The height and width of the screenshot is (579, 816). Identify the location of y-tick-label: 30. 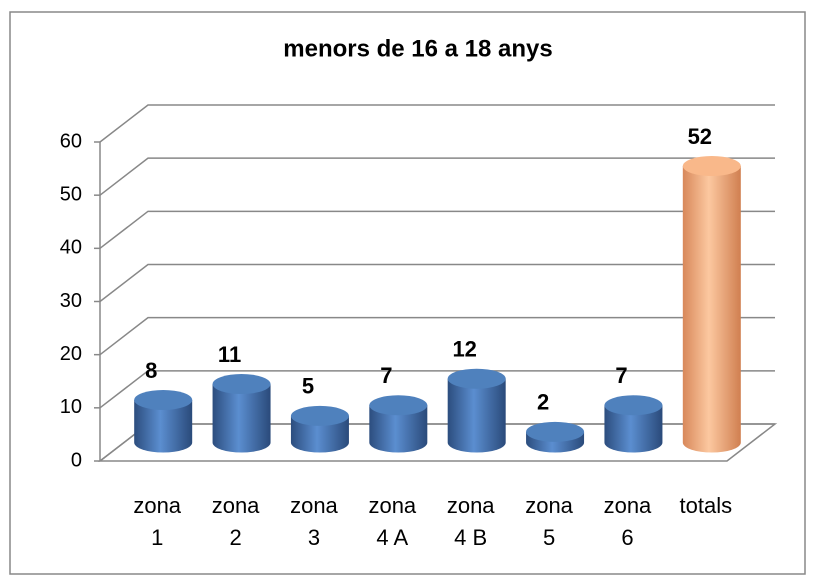
(71, 301).